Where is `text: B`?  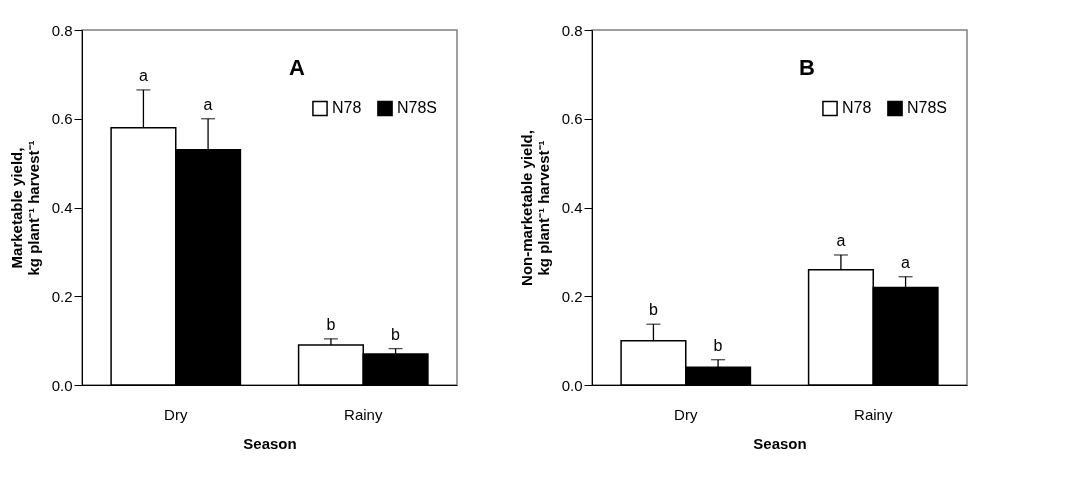 text: B is located at coordinates (807, 67).